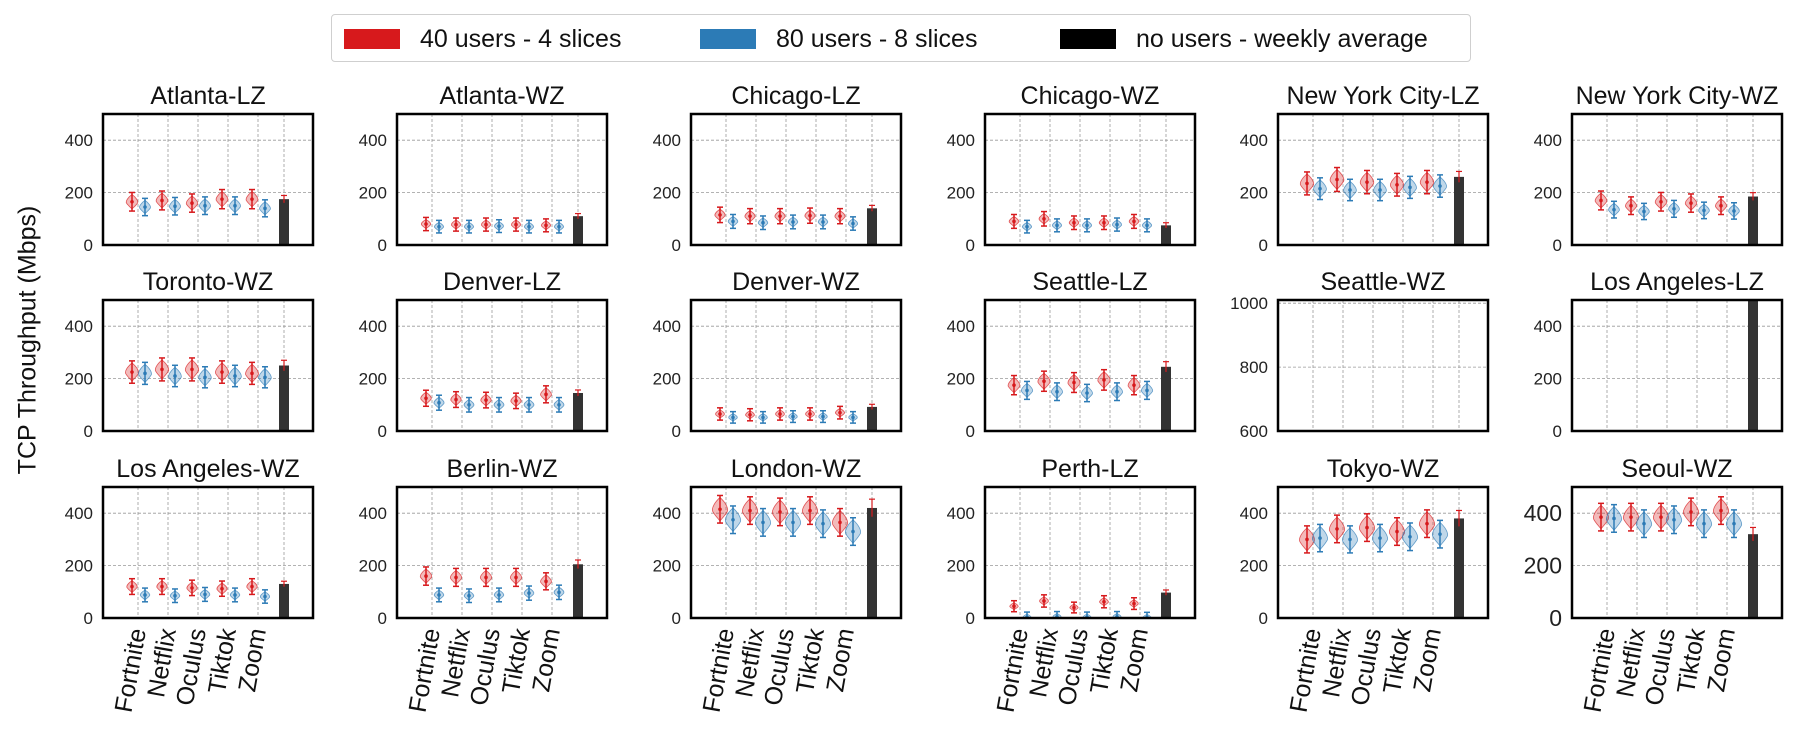 This screenshot has width=1800, height=750. What do you see at coordinates (795, 96) in the screenshot?
I see `subplot-title: Chicago-LZ` at bounding box center [795, 96].